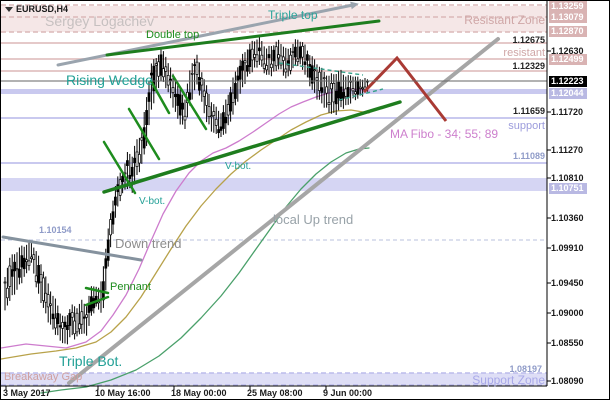 The width and height of the screenshot is (610, 400). Describe the element at coordinates (160, 97) in the screenshot. I see `flag-line-c` at that location.